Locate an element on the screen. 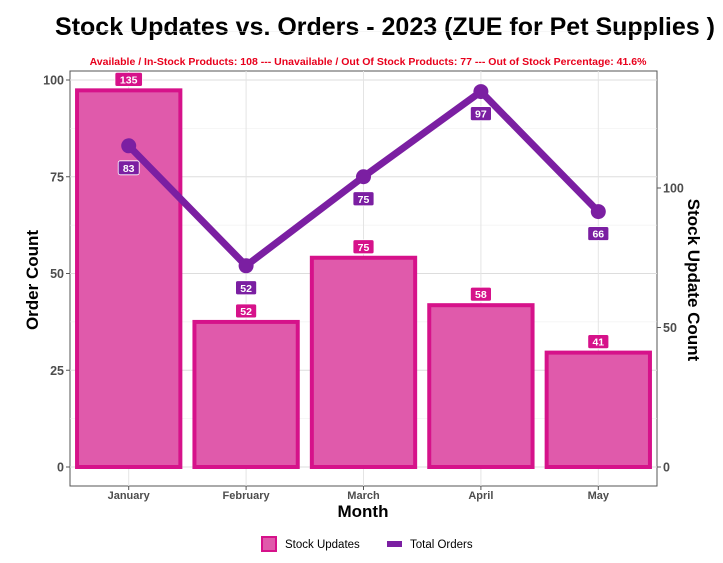 Image resolution: width=723 pixels, height=563 pixels. line-label-march-box is located at coordinates (363, 199).